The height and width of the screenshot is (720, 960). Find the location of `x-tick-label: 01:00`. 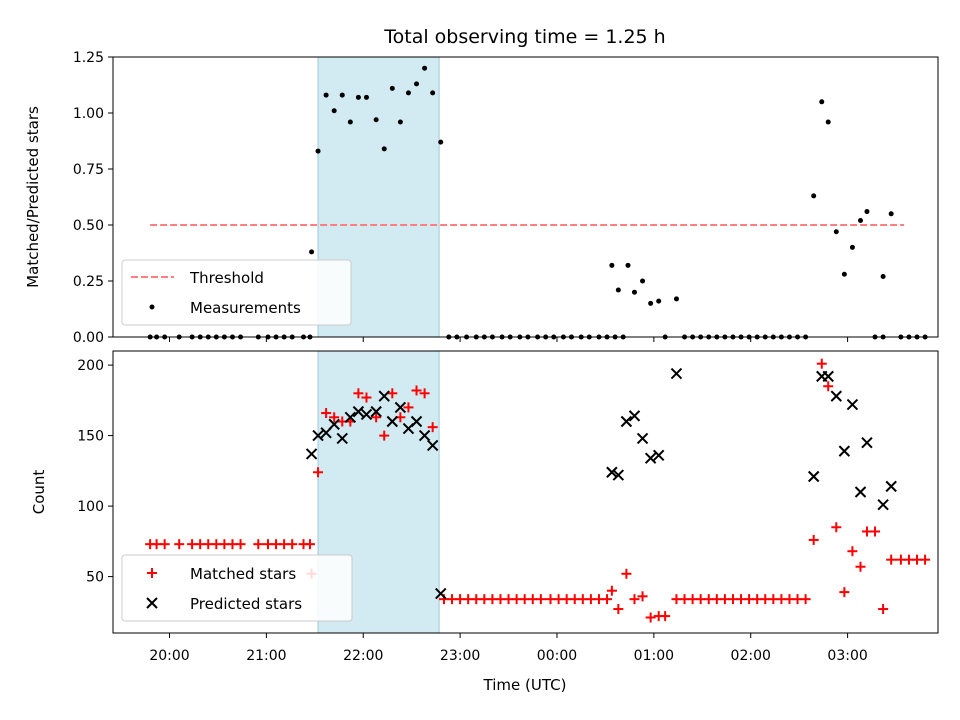

x-tick-label: 01:00 is located at coordinates (654, 656).